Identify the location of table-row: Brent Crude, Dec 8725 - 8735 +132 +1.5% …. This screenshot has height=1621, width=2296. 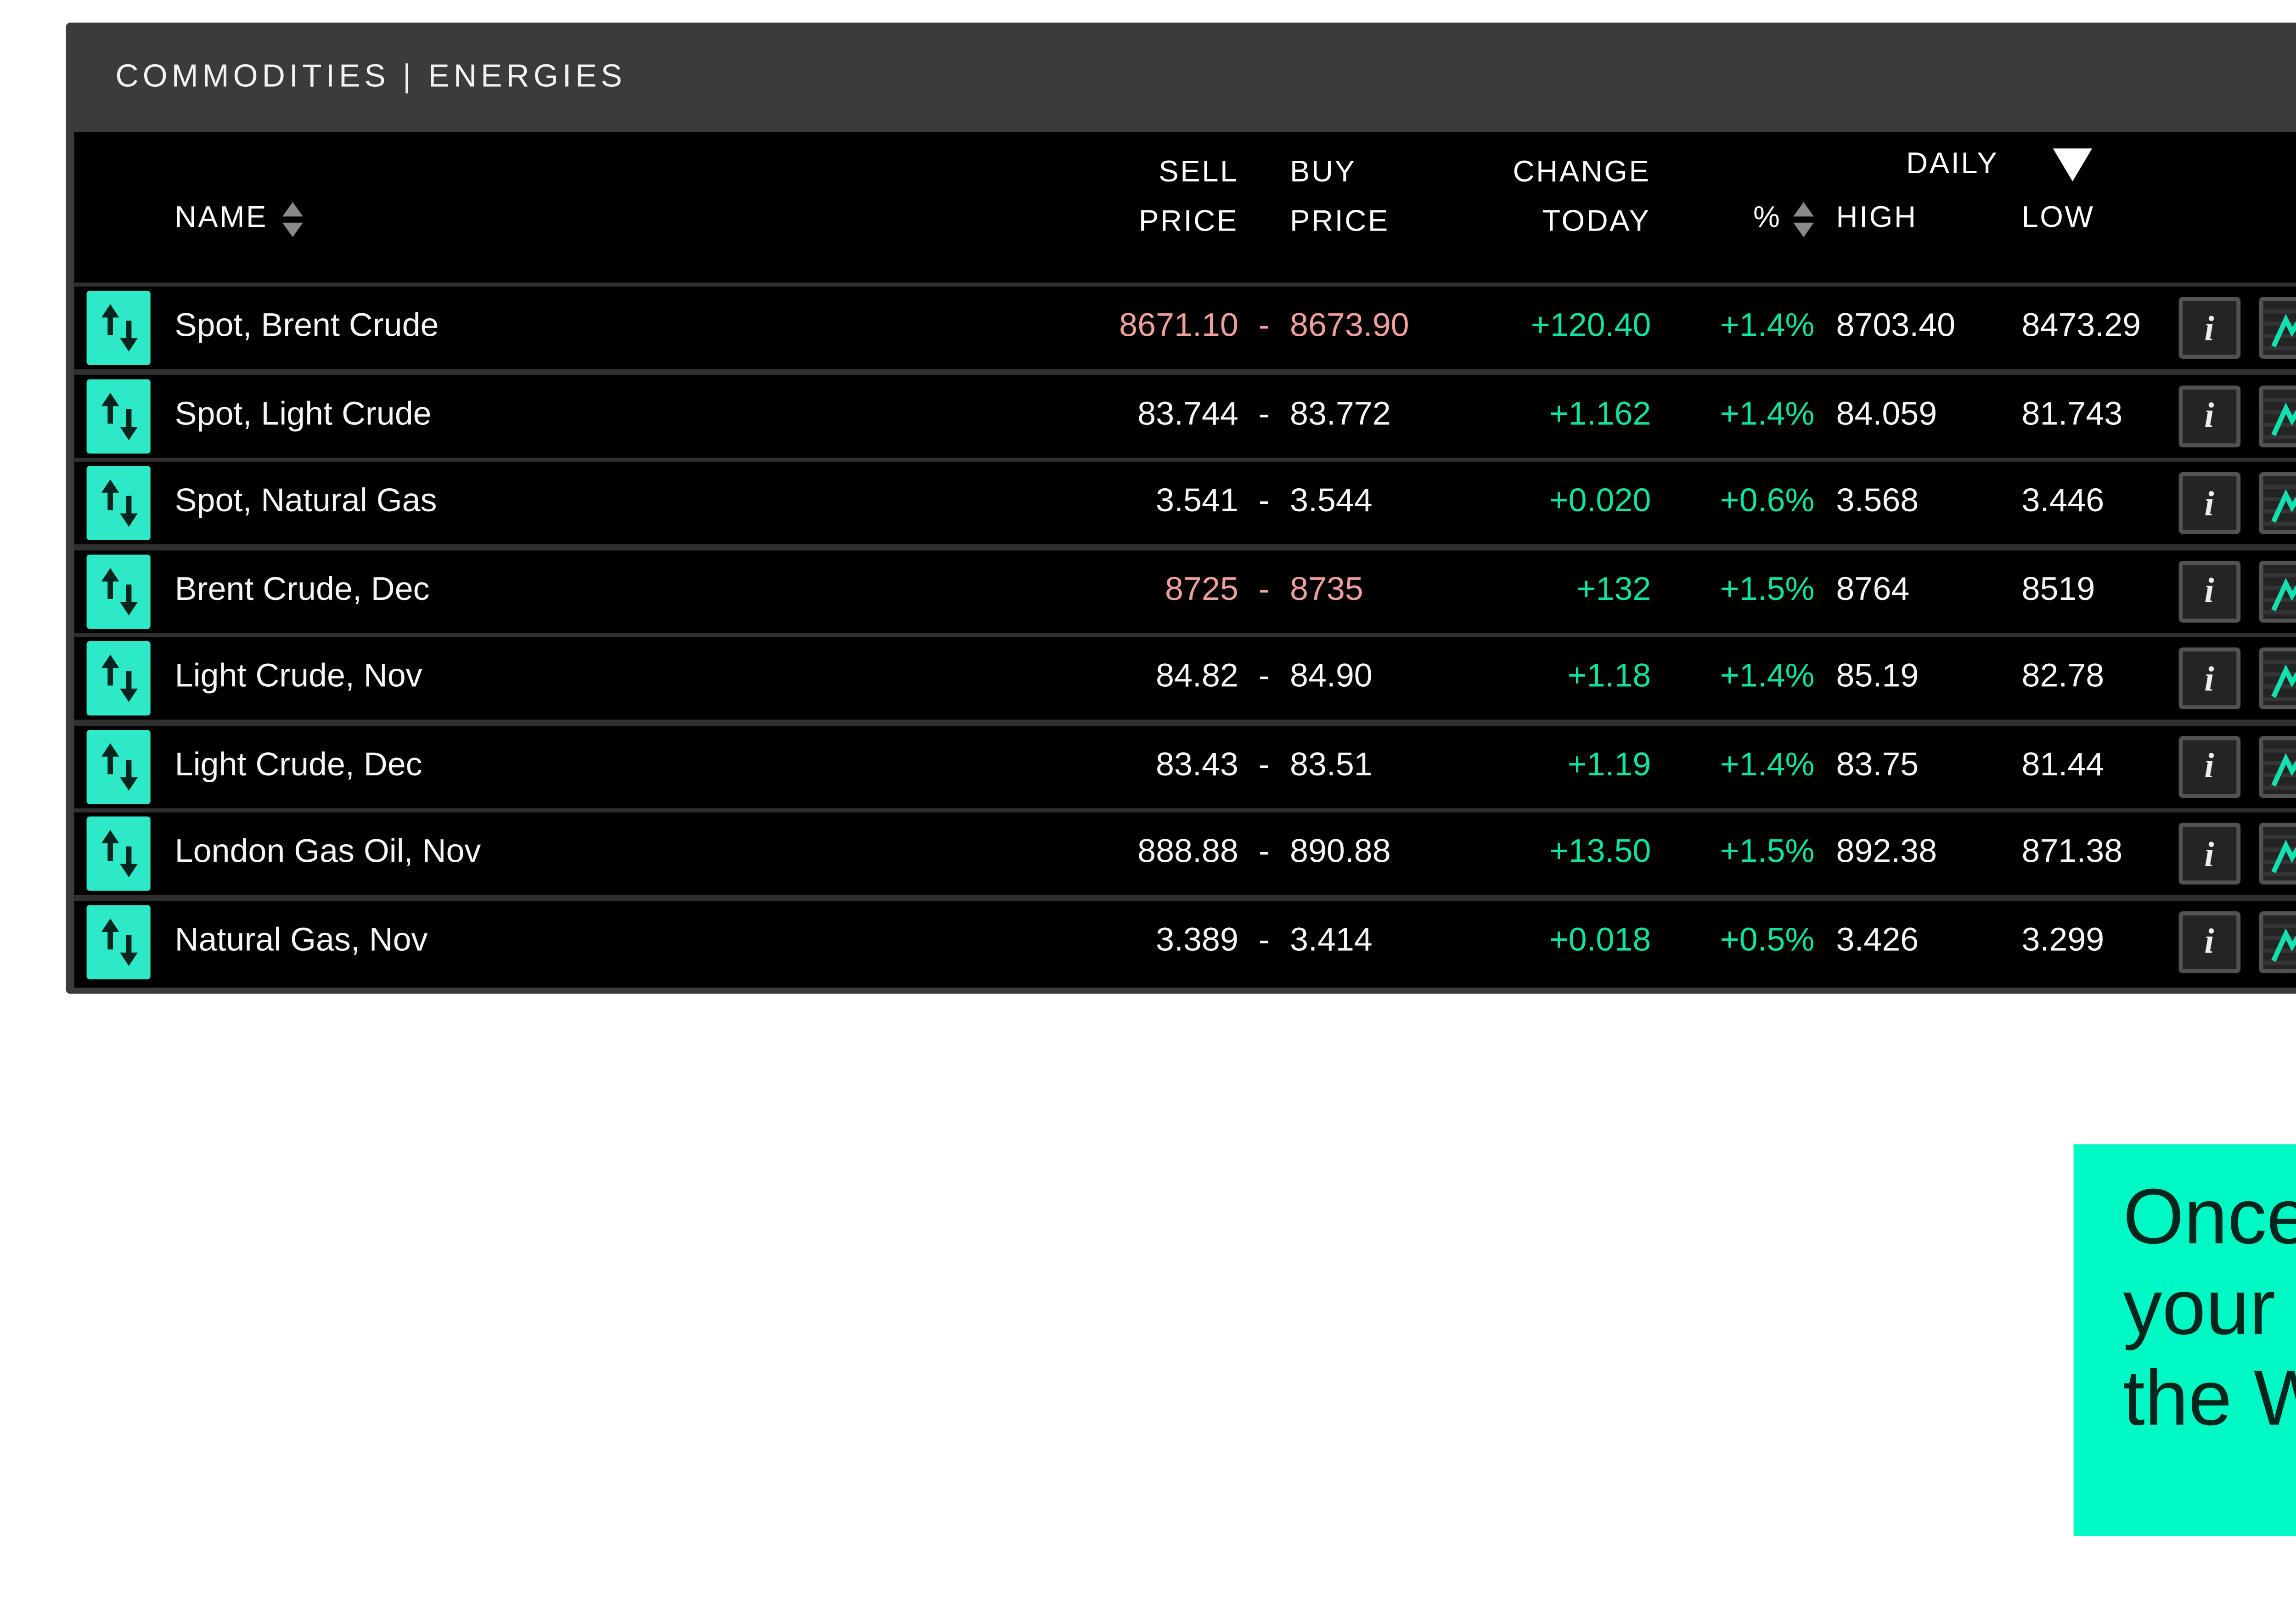
(1185, 591).